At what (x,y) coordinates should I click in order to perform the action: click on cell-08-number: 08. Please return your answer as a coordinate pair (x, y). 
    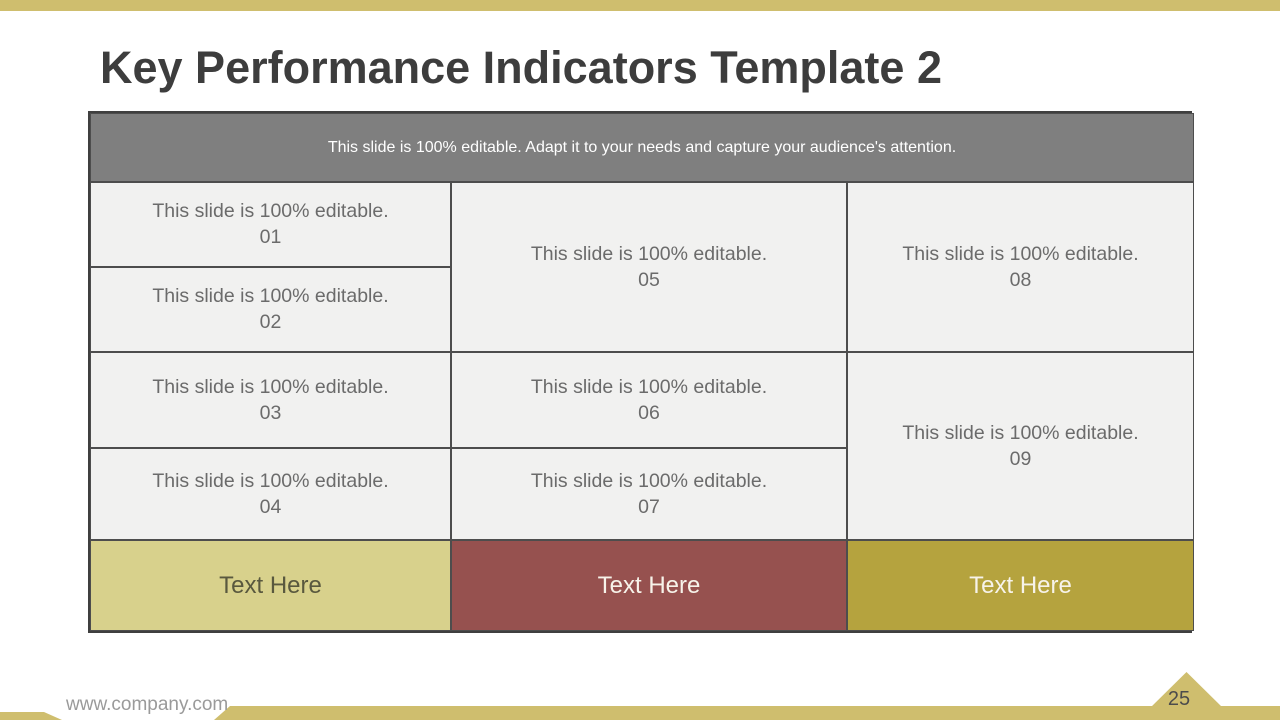
    Looking at the image, I should click on (1020, 279).